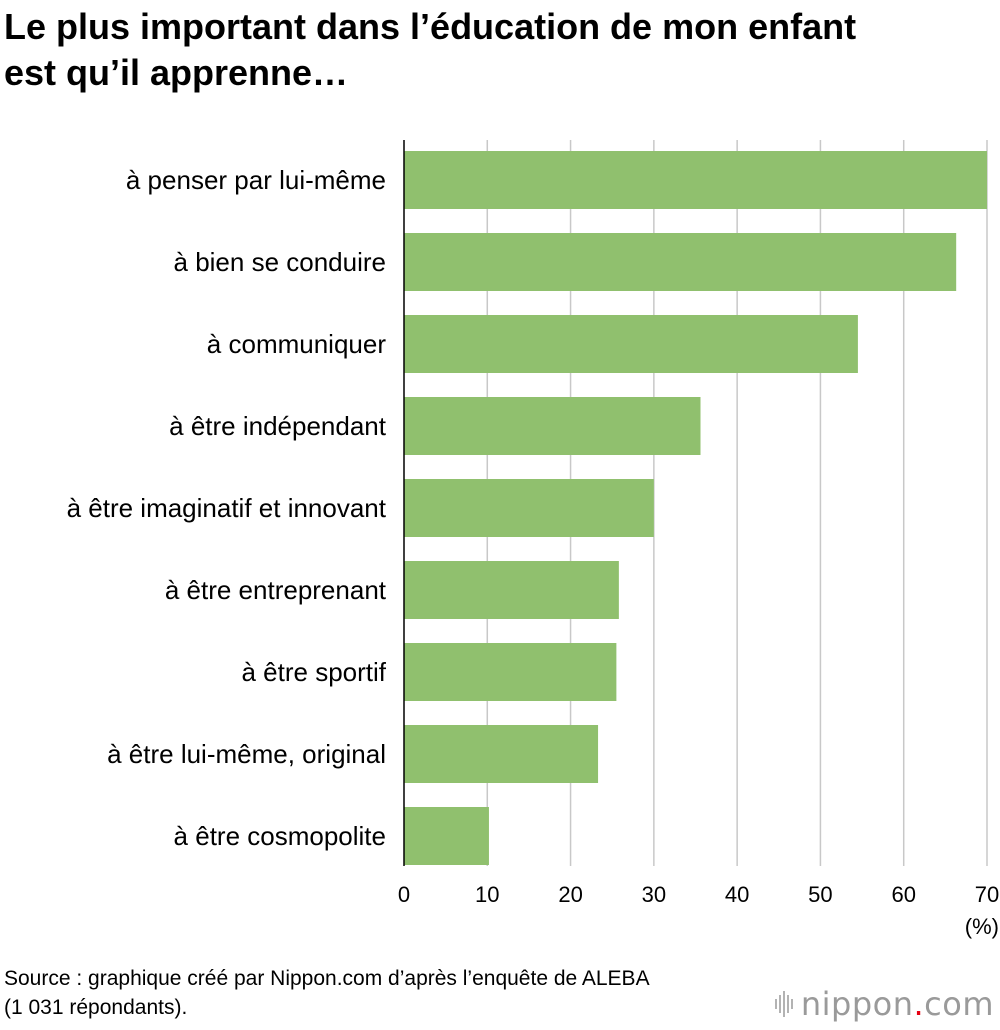  What do you see at coordinates (278, 426) in the screenshot?
I see `category-label: à être indépendant` at bounding box center [278, 426].